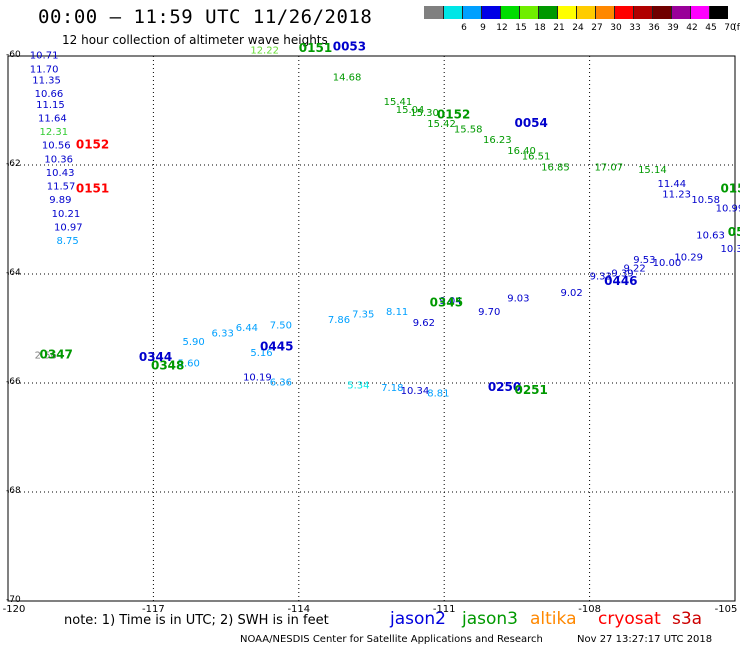 The width and height of the screenshot is (740, 650). What do you see at coordinates (710, 236) in the screenshot?
I see `wave-height-label: 10.63` at bounding box center [710, 236].